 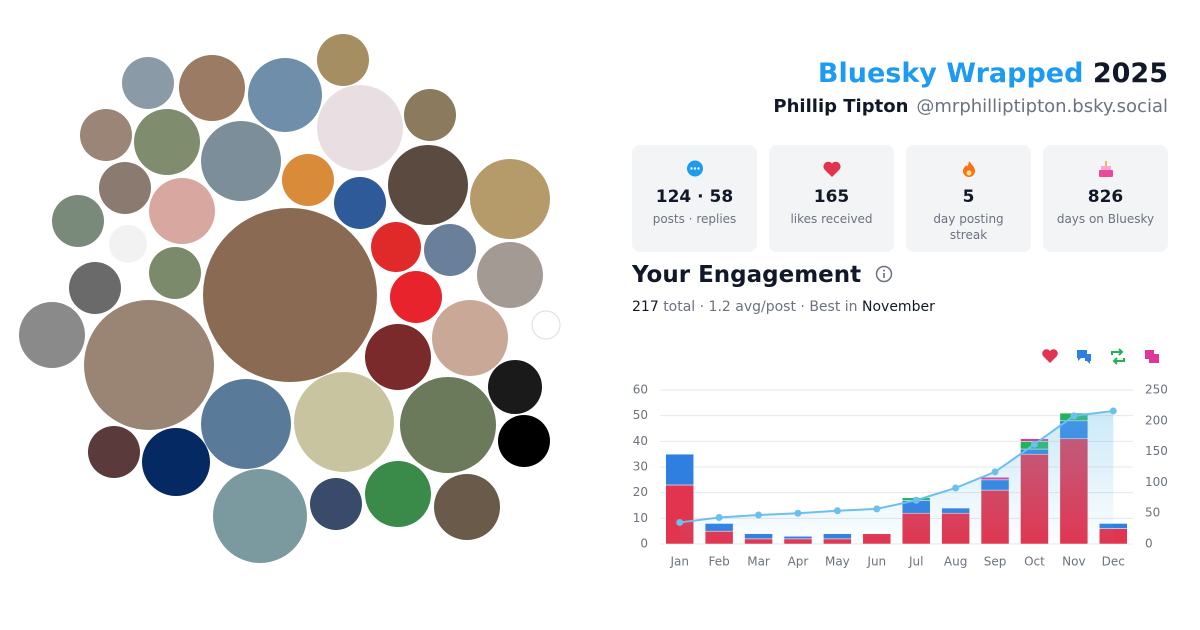 What do you see at coordinates (679, 469) in the screenshot?
I see `bar-segment` at bounding box center [679, 469].